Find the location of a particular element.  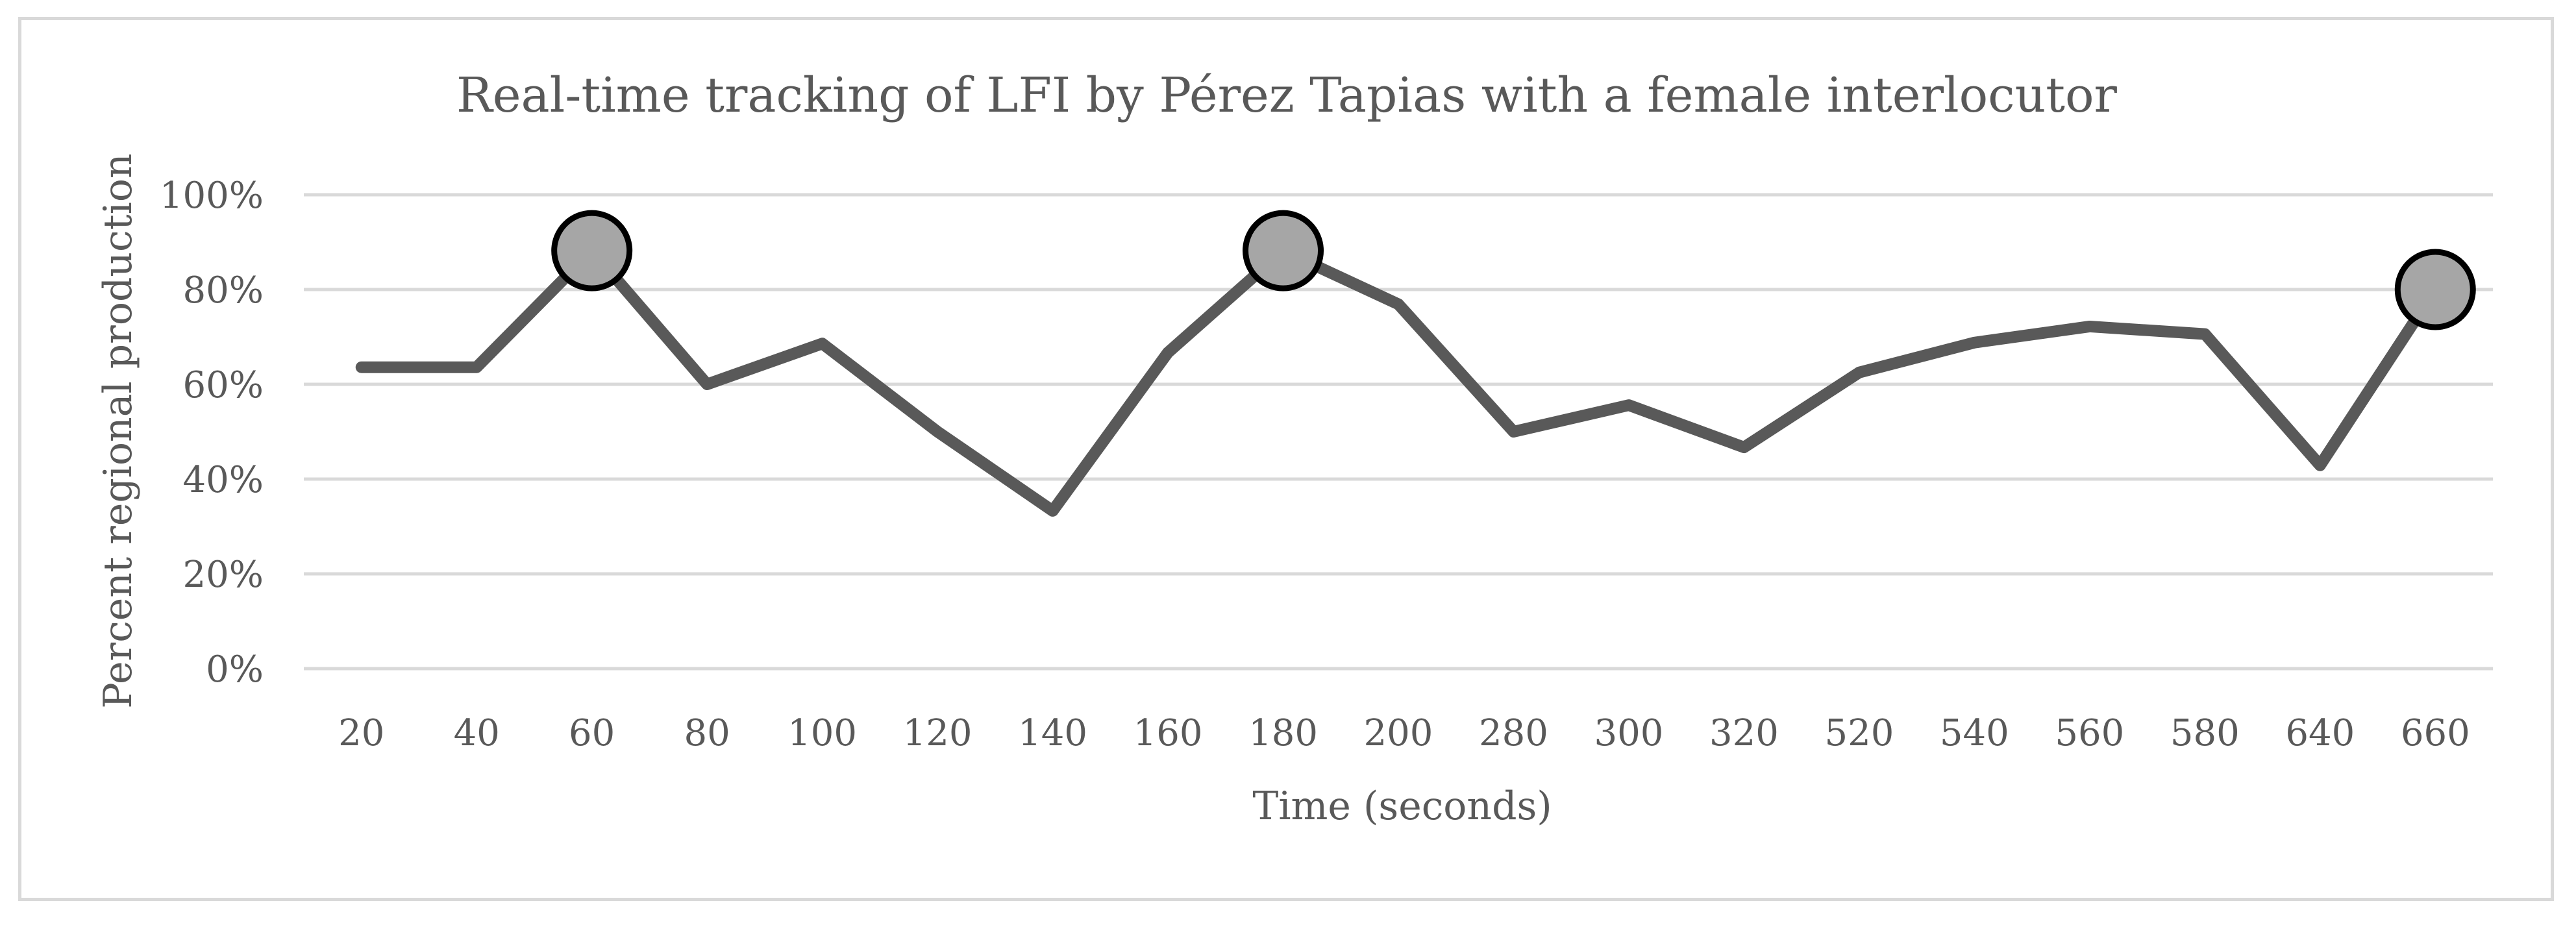

x-tick-label: 120 is located at coordinates (937, 733).